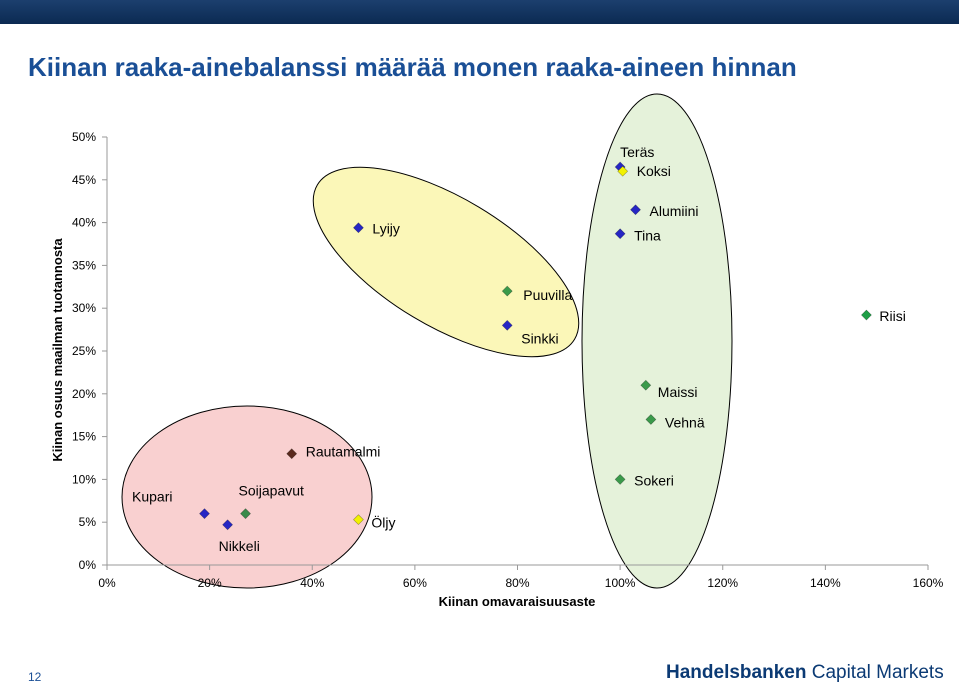 The height and width of the screenshot is (686, 959). What do you see at coordinates (386, 229) in the screenshot?
I see `point-label-lyijy: Lyijy` at bounding box center [386, 229].